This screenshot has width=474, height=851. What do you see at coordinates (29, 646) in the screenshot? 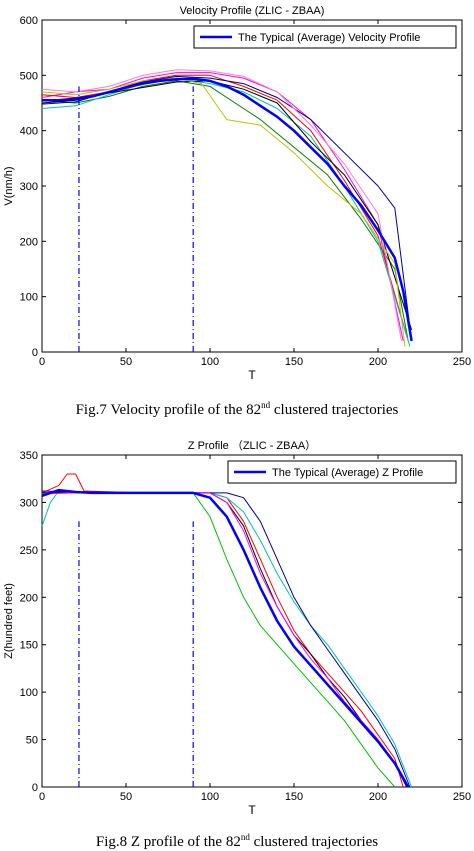
I see `chart2-y-tick-label: 150` at bounding box center [29, 646].